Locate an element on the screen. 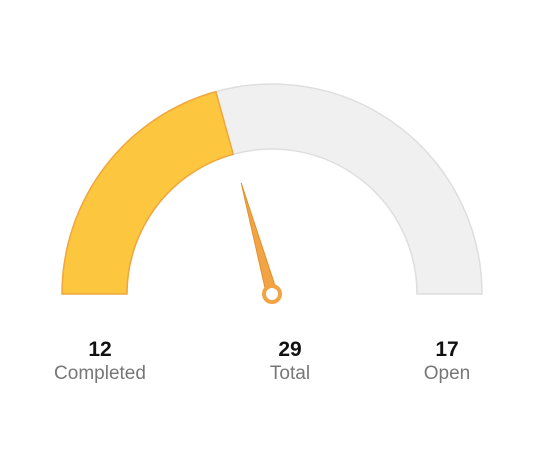 This screenshot has height=452, width=553. gauge-arc-completed is located at coordinates (148, 192).